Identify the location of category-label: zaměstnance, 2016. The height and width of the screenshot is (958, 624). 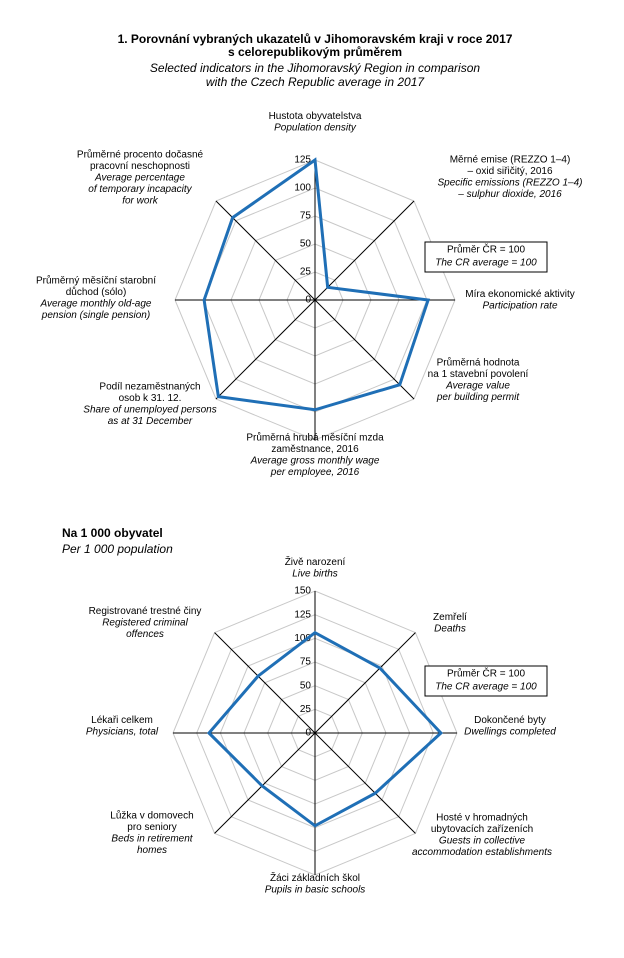
(315, 449).